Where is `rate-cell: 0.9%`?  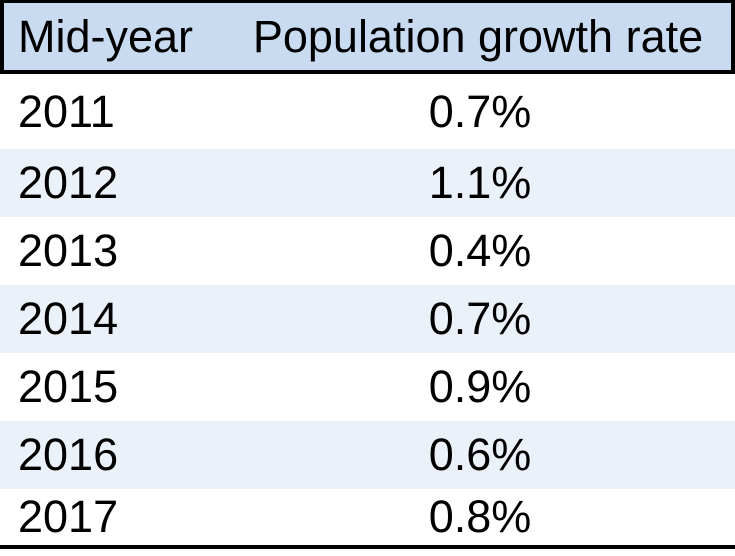 rate-cell: 0.9% is located at coordinates (480, 386).